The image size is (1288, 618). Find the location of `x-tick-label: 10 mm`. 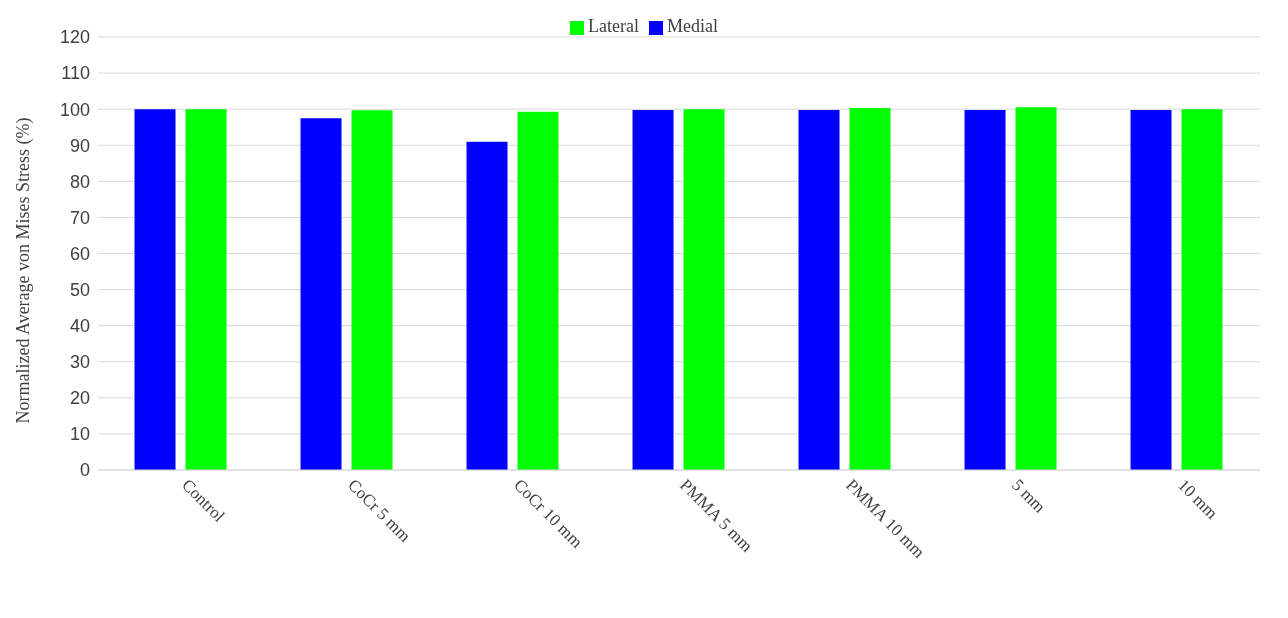

x-tick-label: 10 mm is located at coordinates (1198, 499).